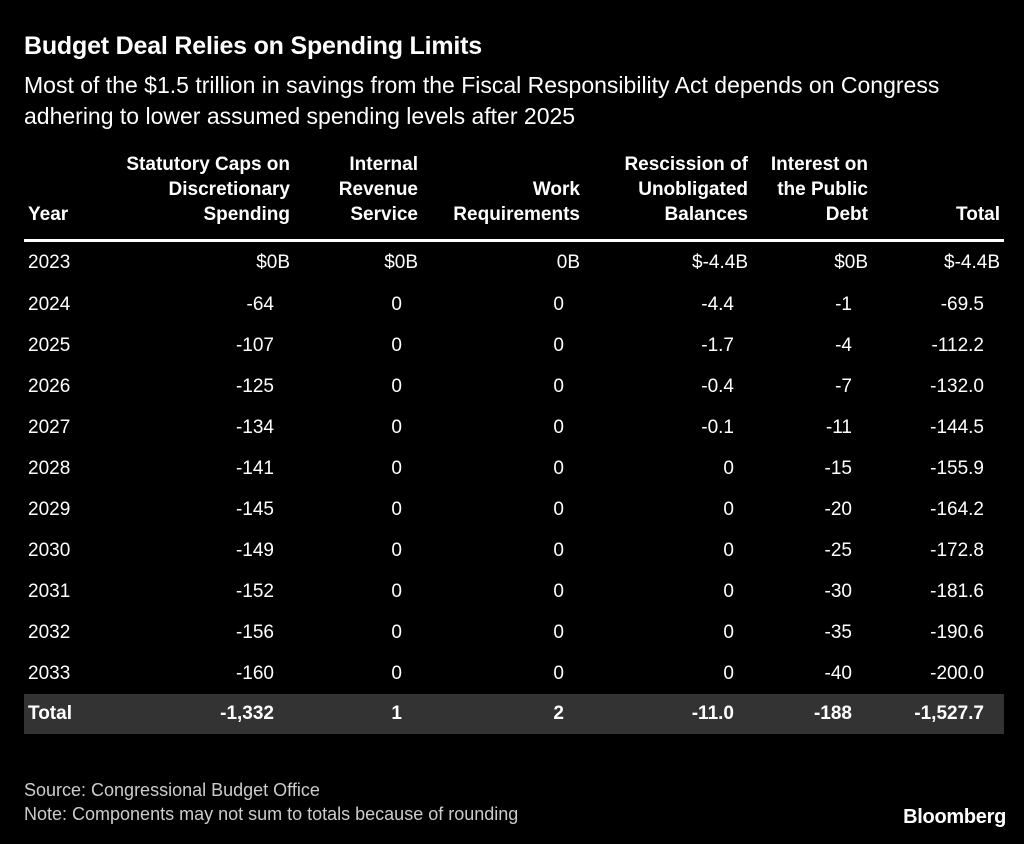  What do you see at coordinates (957, 427) in the screenshot?
I see `cell-total: -144.5` at bounding box center [957, 427].